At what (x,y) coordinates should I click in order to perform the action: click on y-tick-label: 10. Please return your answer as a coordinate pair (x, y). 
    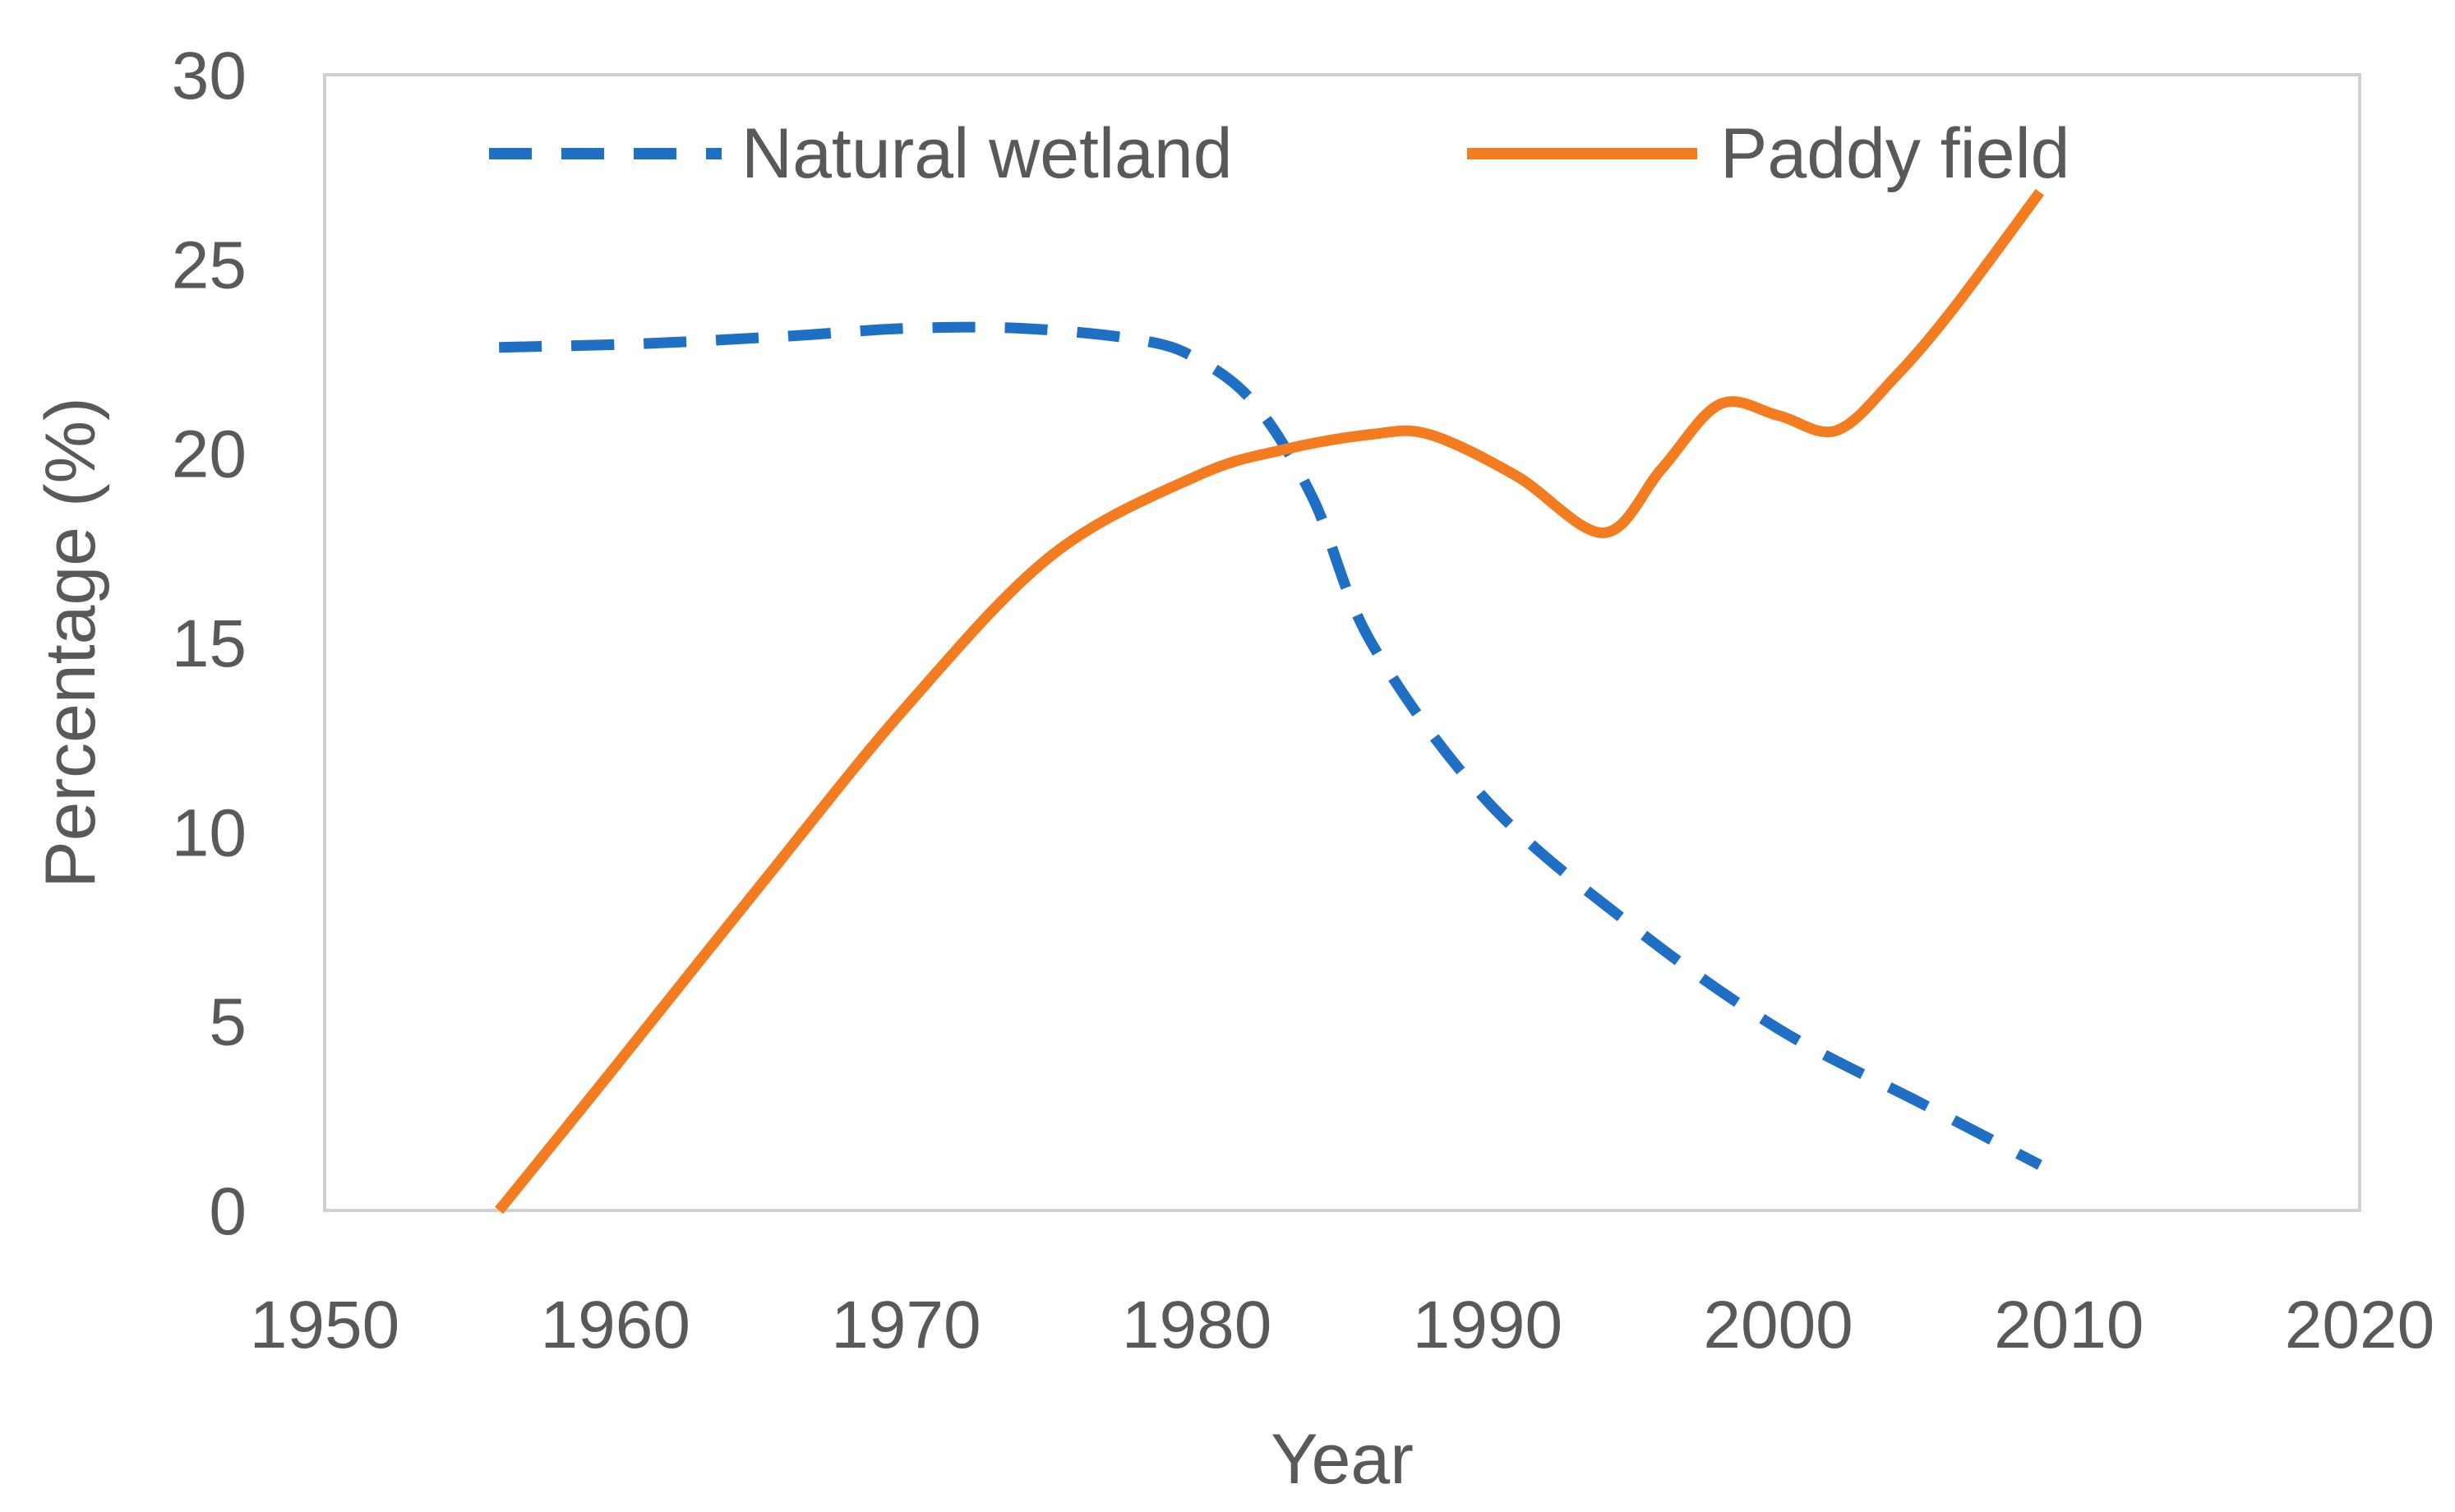
    Looking at the image, I should click on (209, 833).